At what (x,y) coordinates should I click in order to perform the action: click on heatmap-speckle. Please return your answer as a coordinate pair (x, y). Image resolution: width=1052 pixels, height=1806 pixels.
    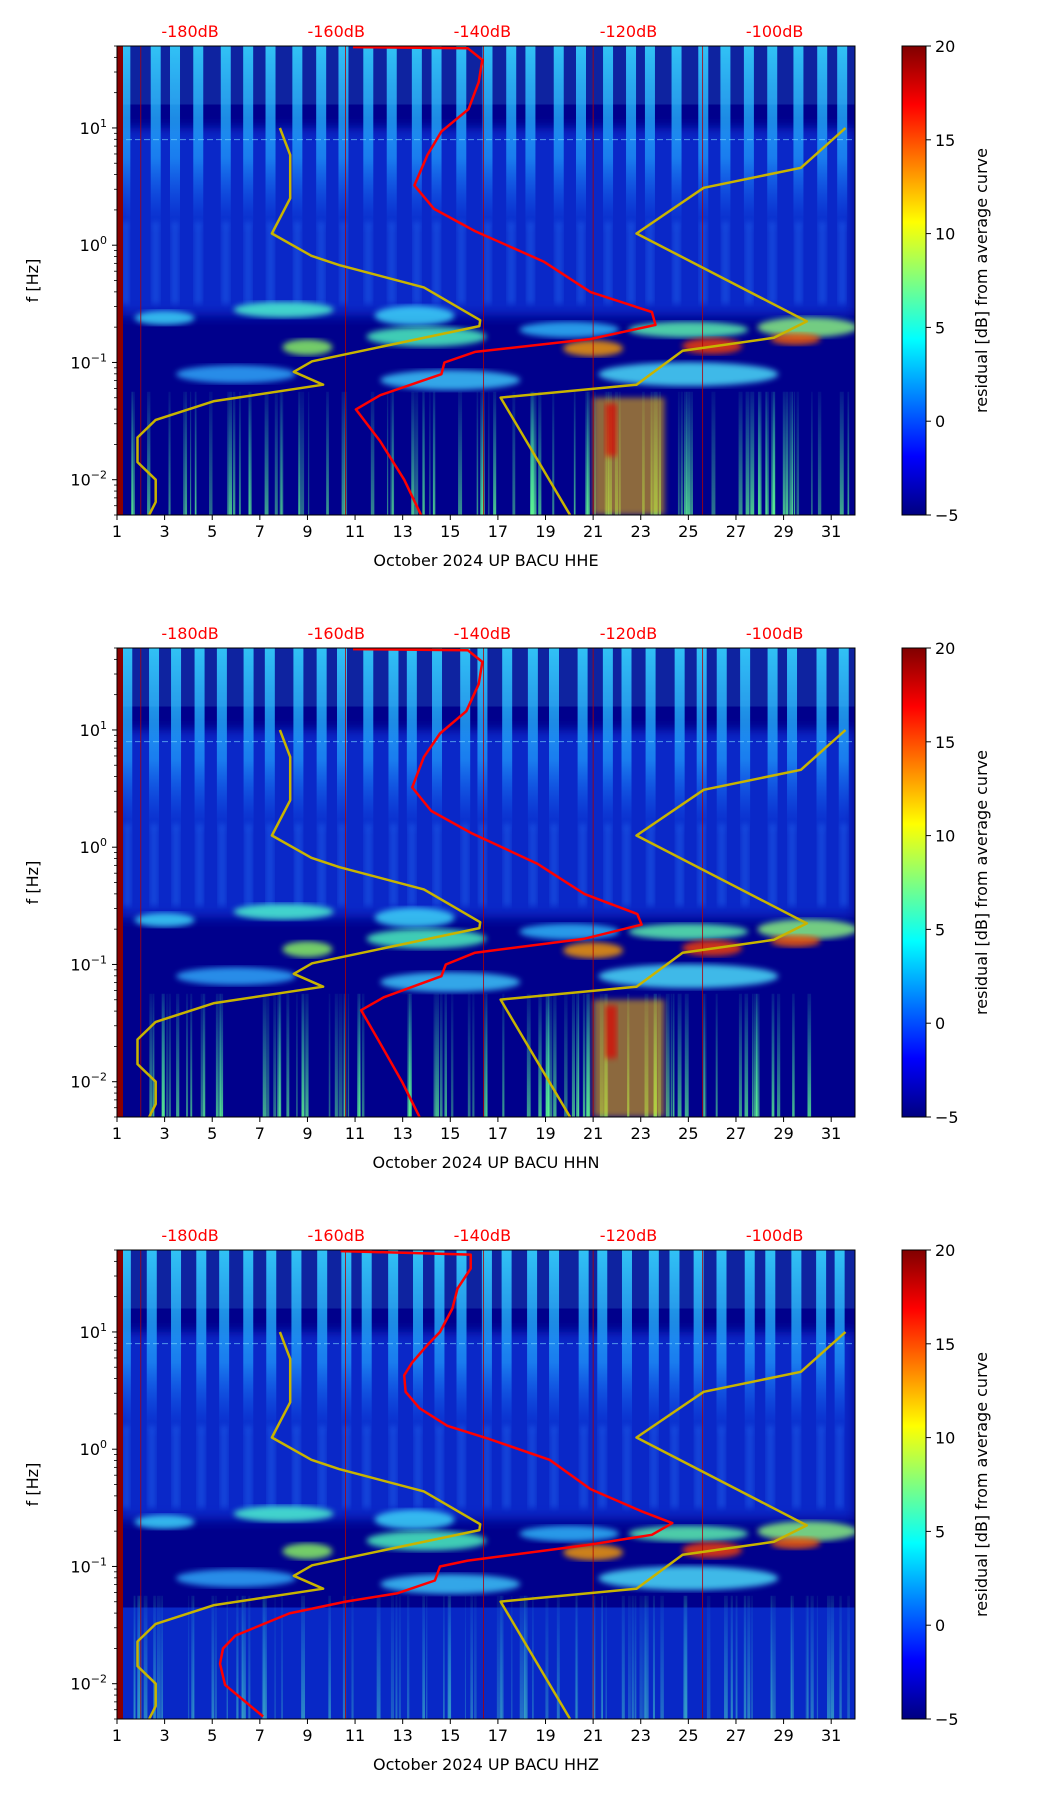
    Looking at the image, I should click on (486, 677).